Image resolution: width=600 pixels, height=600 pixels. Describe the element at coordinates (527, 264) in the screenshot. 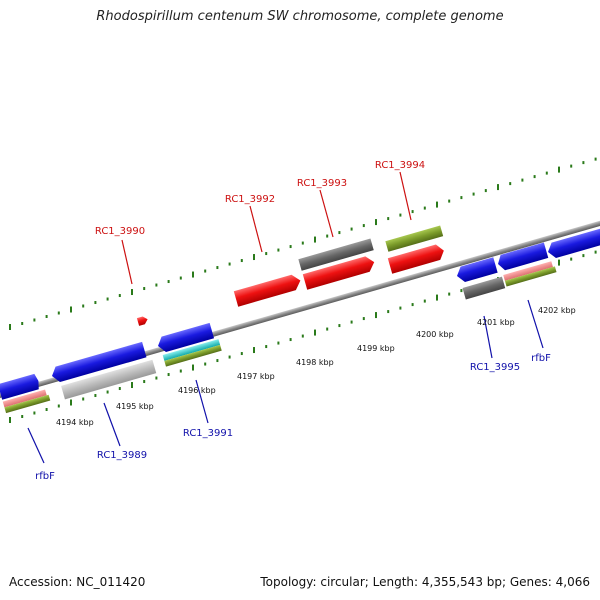

I see `gene-rfbf-right` at that location.